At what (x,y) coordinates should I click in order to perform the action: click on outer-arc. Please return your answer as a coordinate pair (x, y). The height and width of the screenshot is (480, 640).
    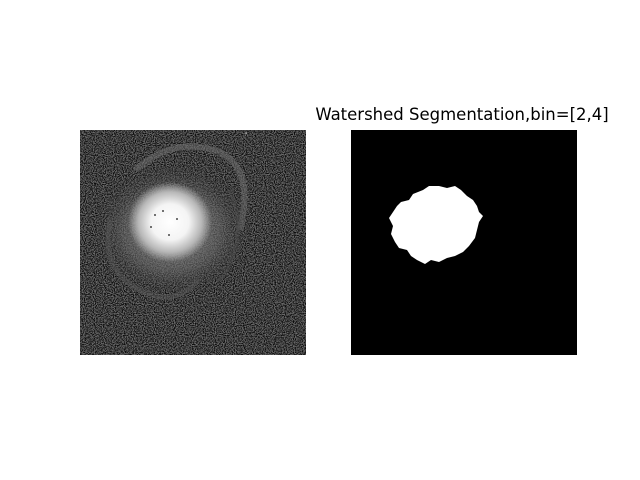
    Looking at the image, I should click on (190, 187).